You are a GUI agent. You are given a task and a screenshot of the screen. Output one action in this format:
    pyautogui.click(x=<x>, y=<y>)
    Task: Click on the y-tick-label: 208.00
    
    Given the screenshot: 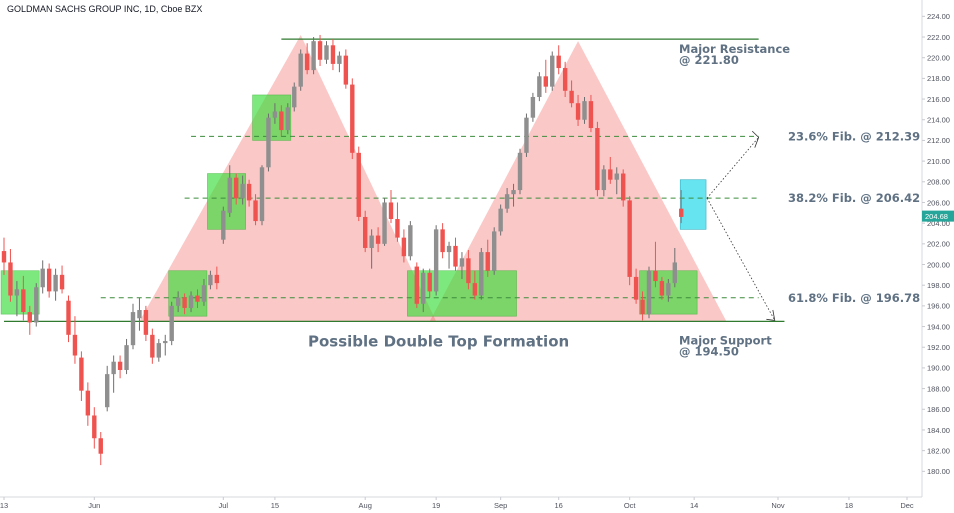 What is the action you would take?
    pyautogui.click(x=938, y=182)
    